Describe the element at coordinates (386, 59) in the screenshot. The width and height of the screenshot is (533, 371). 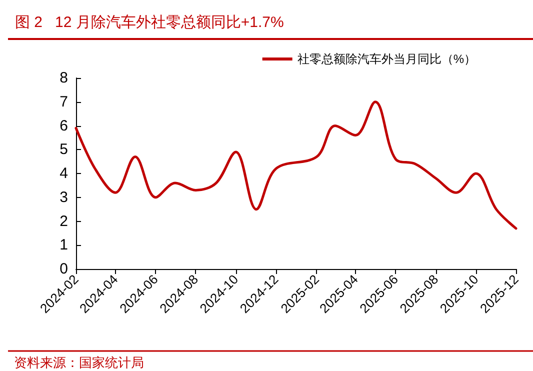
I see `legend-label: 社零总额除汽车外当月同比（%）` at that location.